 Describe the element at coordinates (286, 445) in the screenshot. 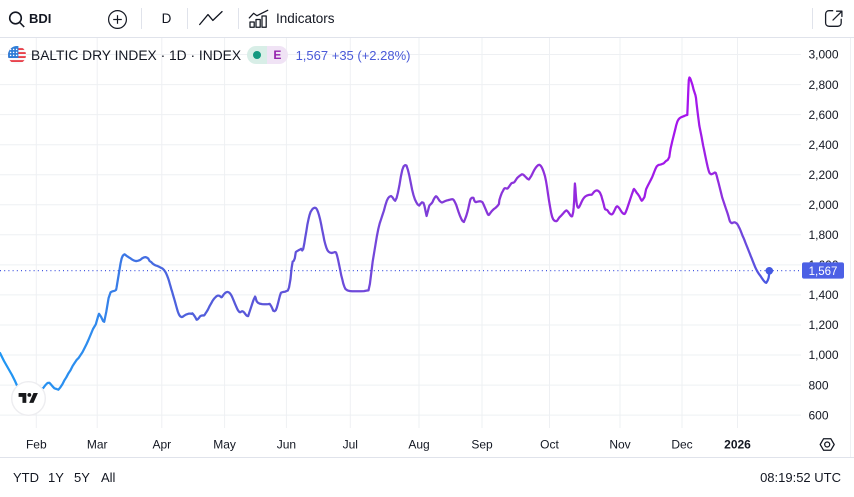

I see `svg-text: Jun` at that location.